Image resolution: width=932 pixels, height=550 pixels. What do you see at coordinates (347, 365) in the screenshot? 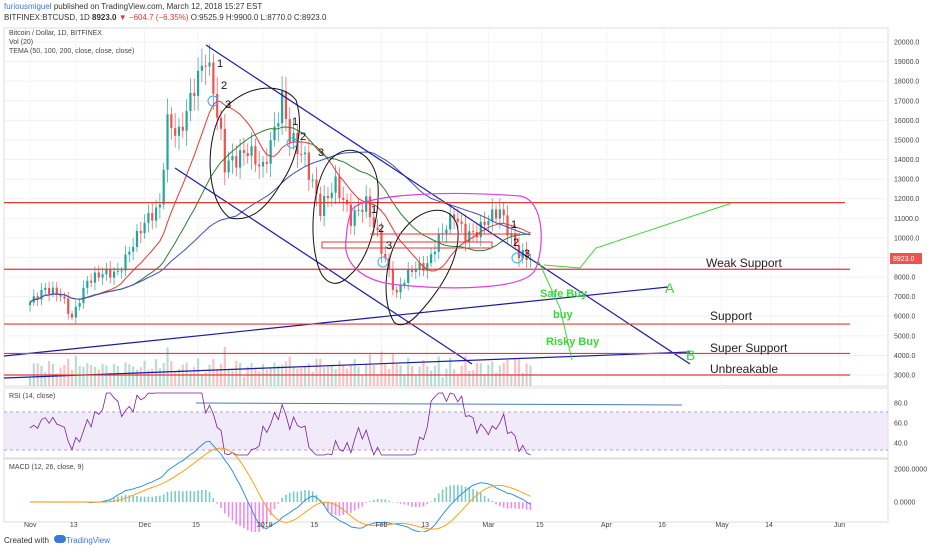
I see `support-trendline-b` at bounding box center [347, 365].